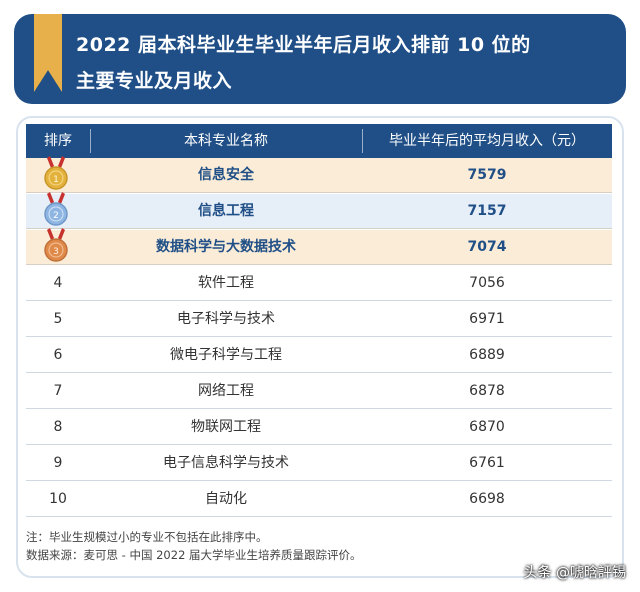  Describe the element at coordinates (194, 555) in the screenshot. I see `data-source-note: 数据来源：麦可思 - 中国 2022 届大学毕业生培养质量跟踪评价。` at that location.